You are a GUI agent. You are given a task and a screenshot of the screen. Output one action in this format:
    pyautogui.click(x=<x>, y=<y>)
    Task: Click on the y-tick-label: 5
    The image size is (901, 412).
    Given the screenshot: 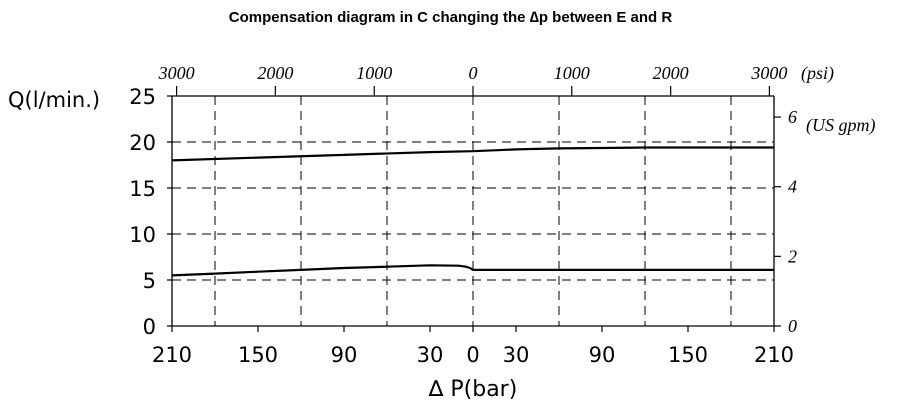 What is the action you would take?
    pyautogui.click(x=149, y=281)
    